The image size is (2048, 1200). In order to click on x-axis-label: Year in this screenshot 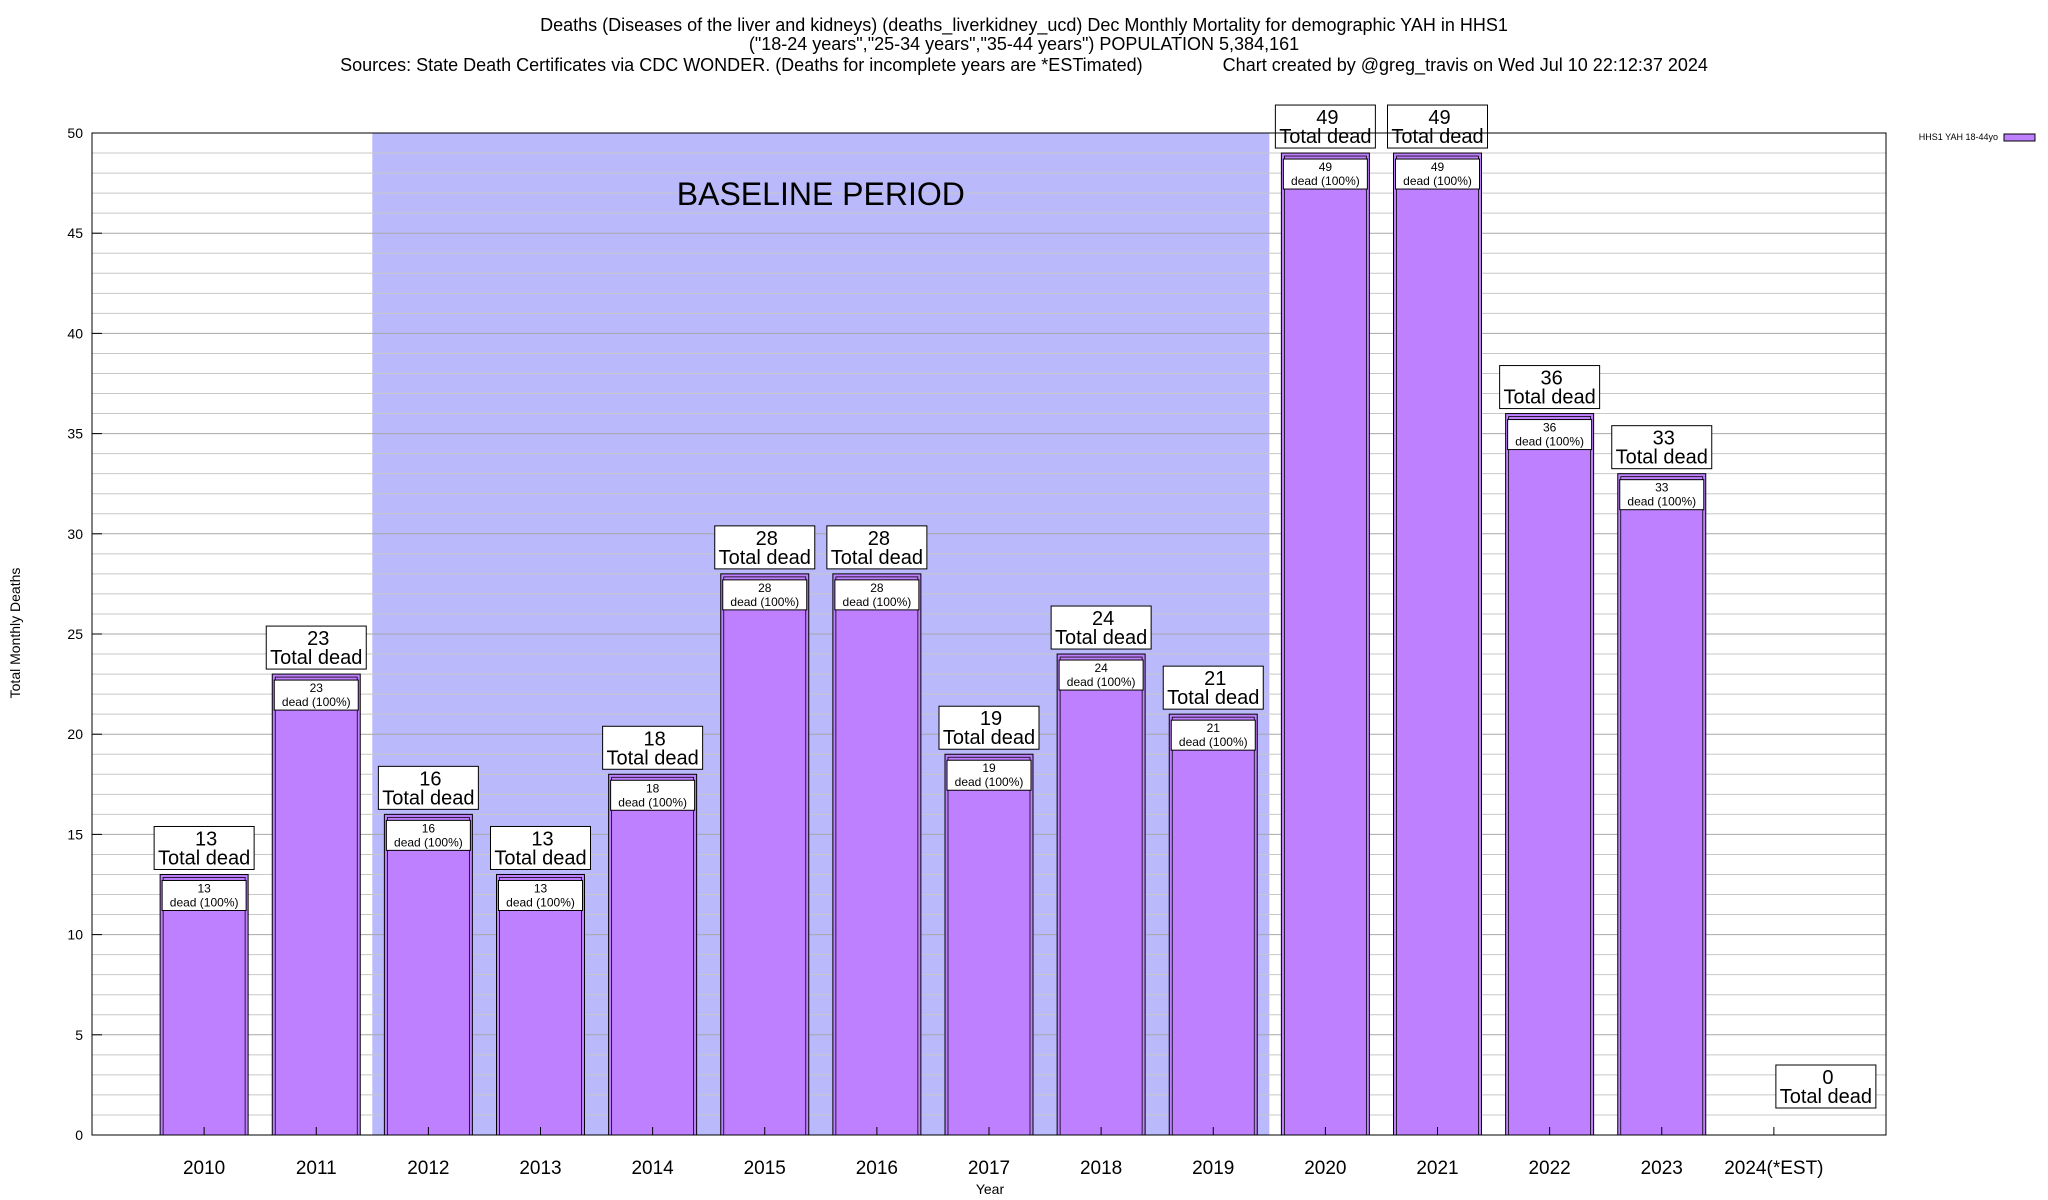, I will do `click(990, 1189)`.